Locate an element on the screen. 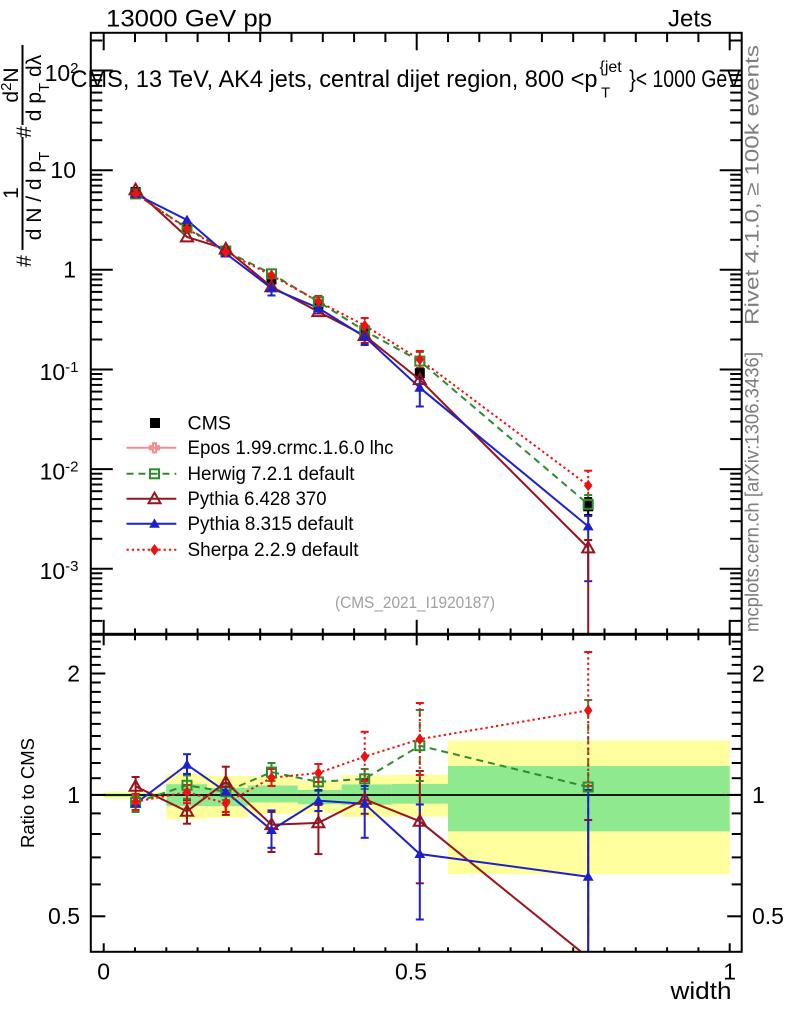  svg-text: }< 1000 GeV is located at coordinates (684, 79).